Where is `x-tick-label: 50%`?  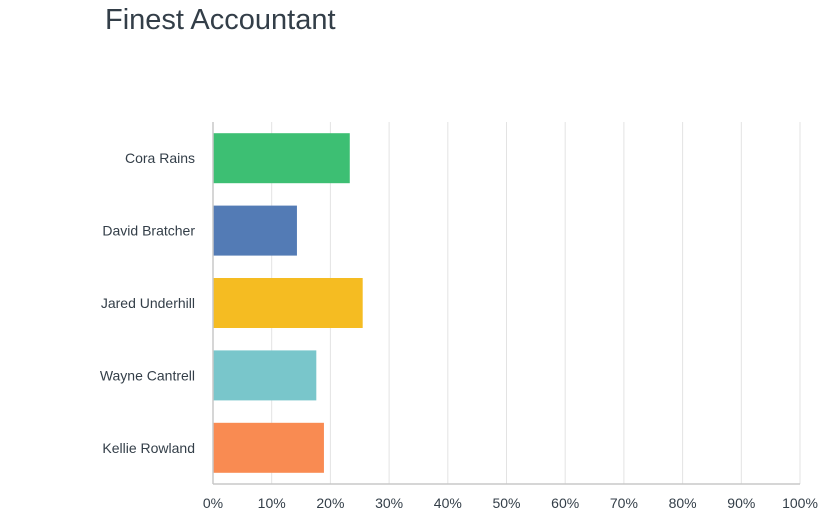 x-tick-label: 50% is located at coordinates (506, 503).